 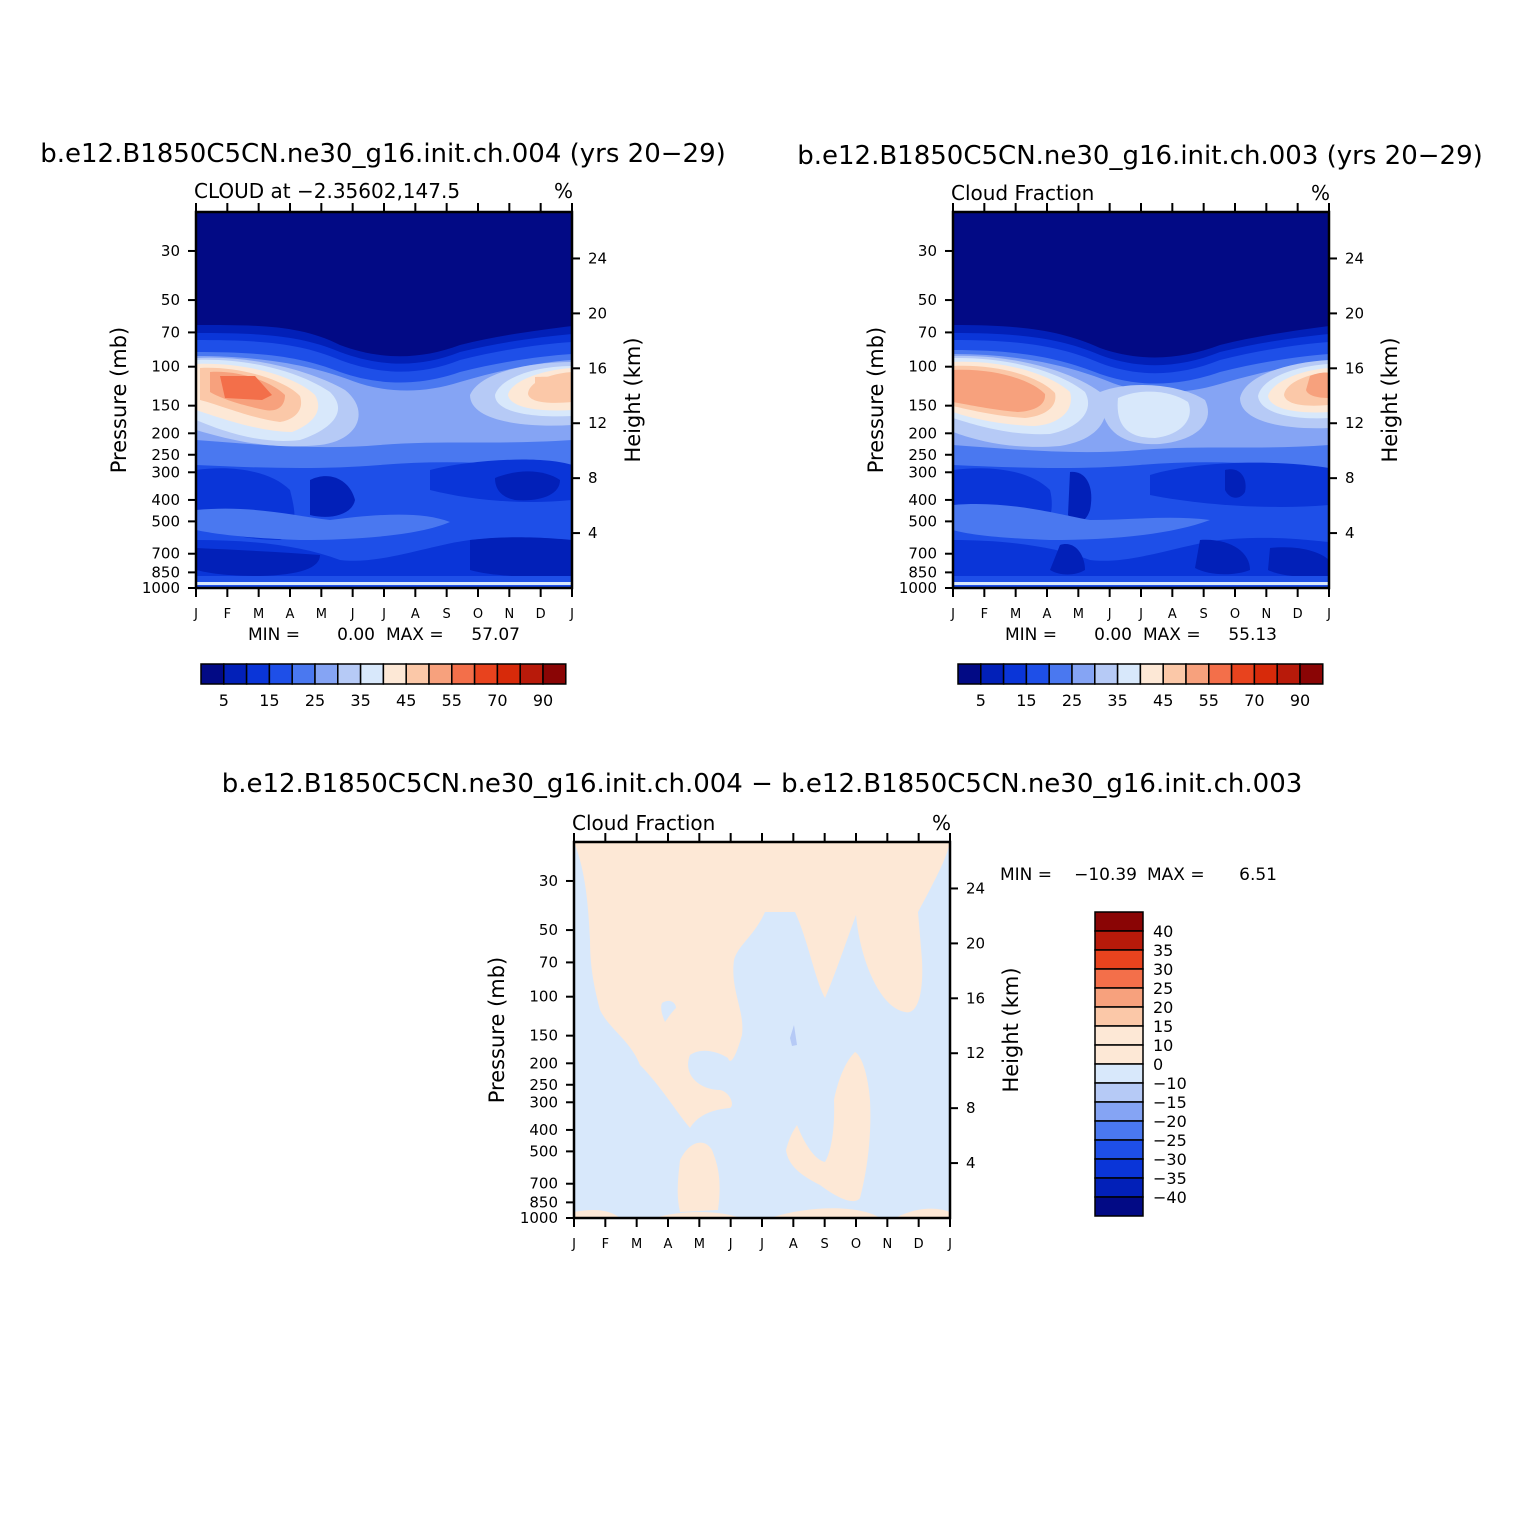 What do you see at coordinates (1153, 414) in the screenshot?
I see `contour-band-7c` at bounding box center [1153, 414].